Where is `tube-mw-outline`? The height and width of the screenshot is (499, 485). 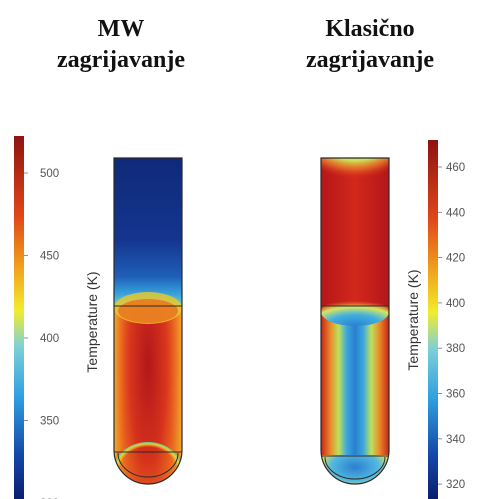 tube-mw-outline is located at coordinates (148, 321).